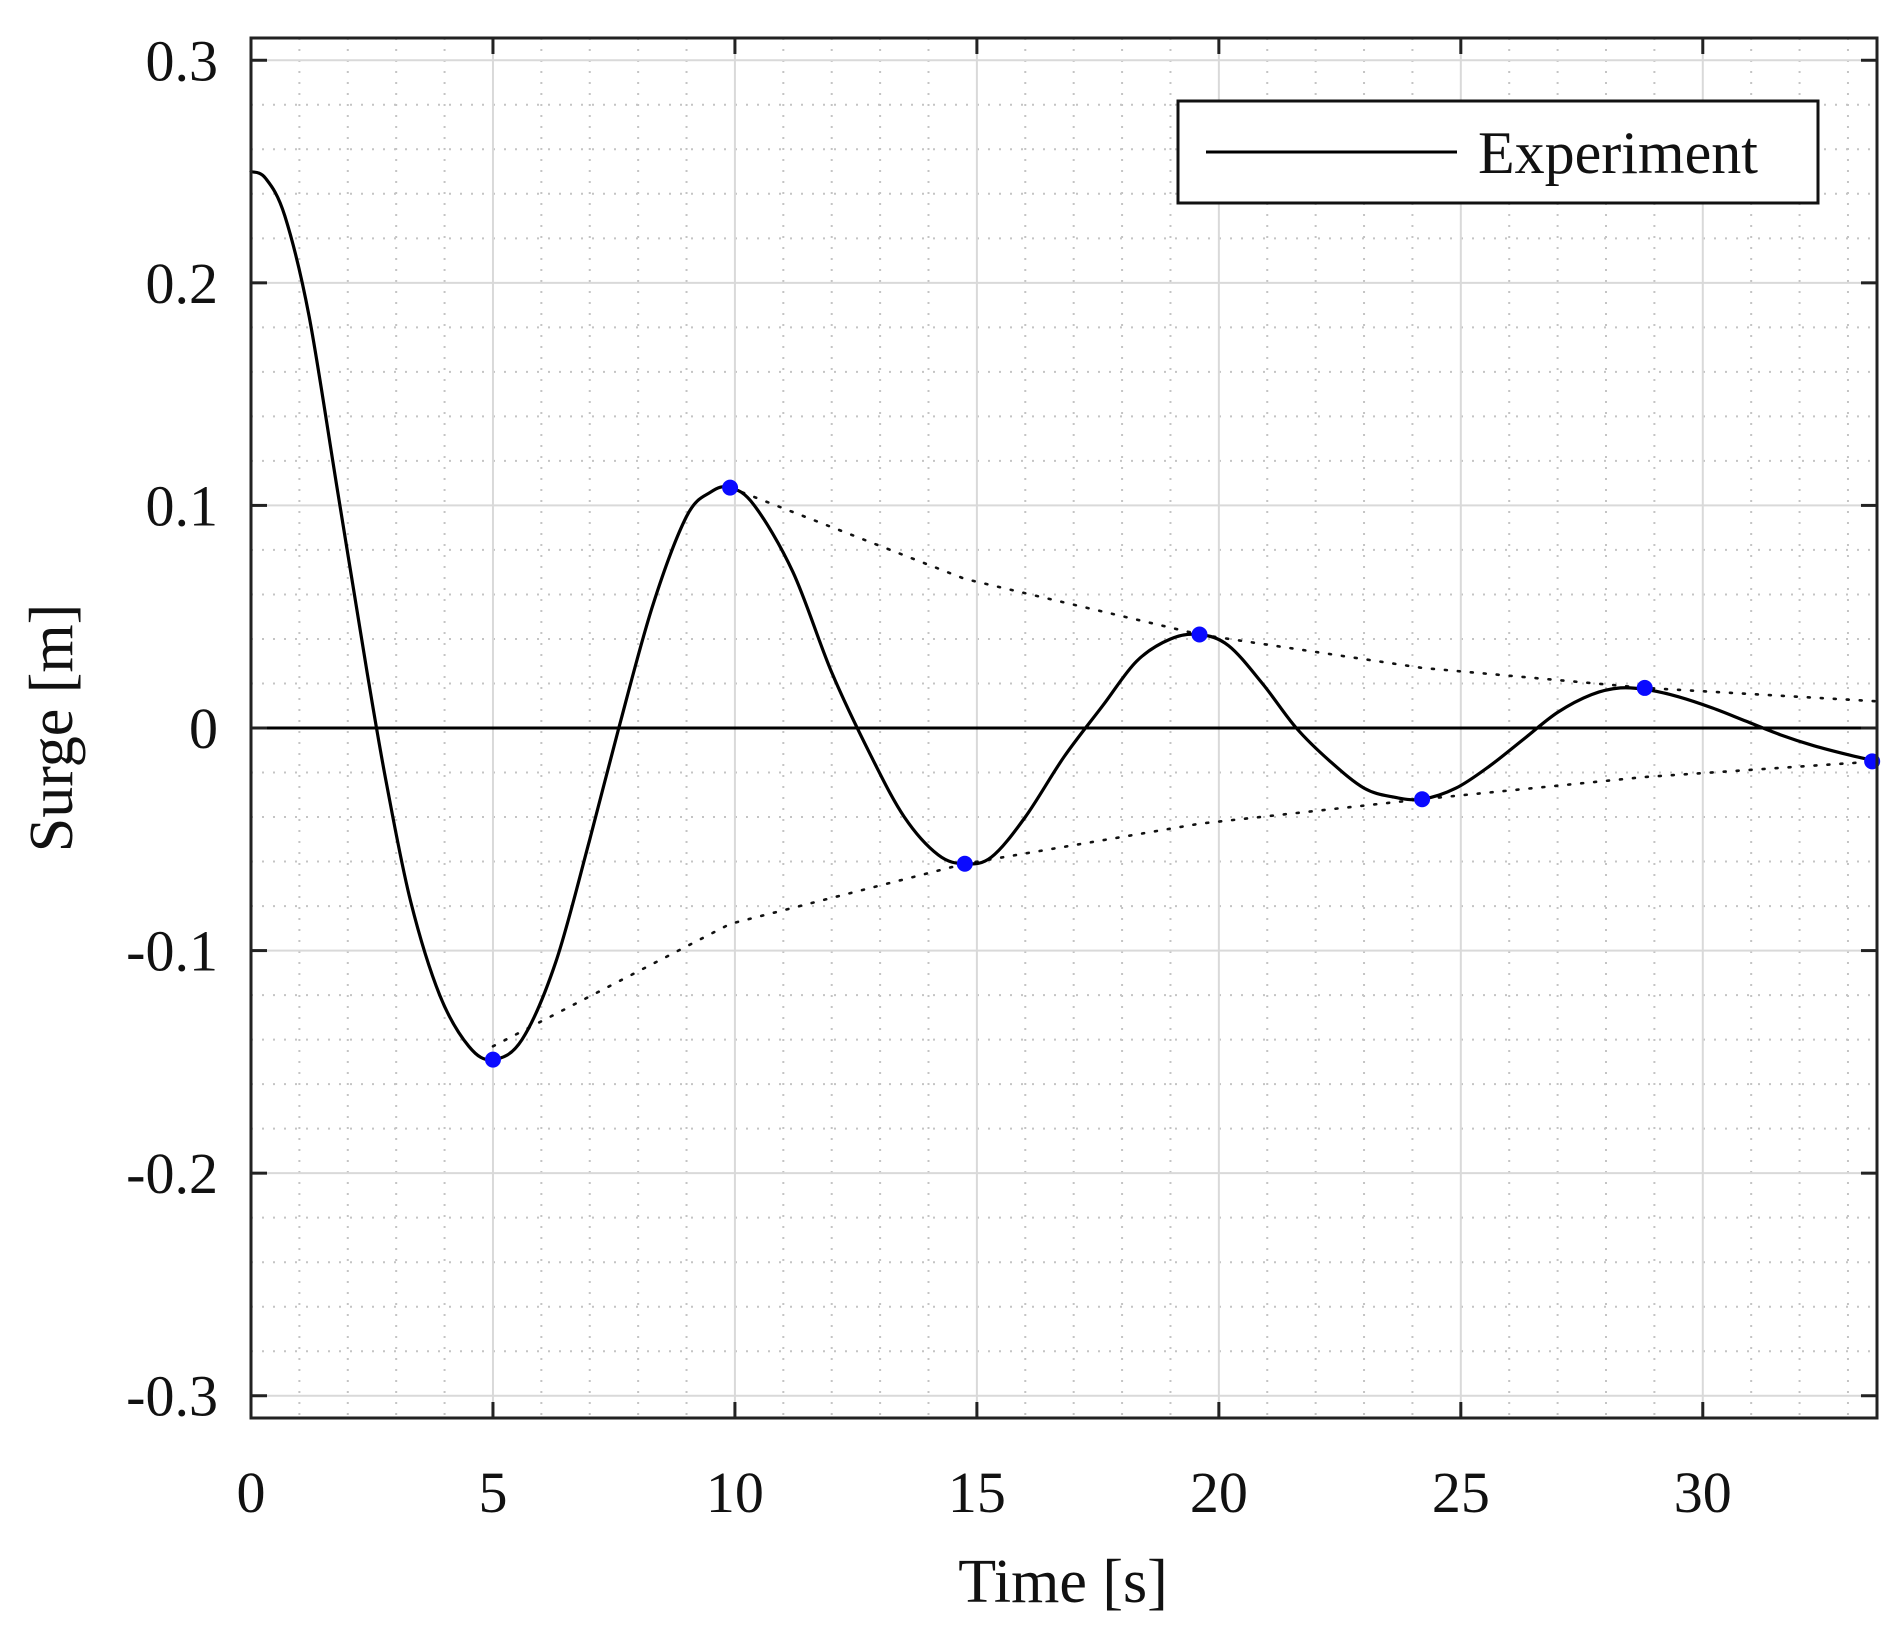 This screenshot has width=1901, height=1638. Describe the element at coordinates (251, 1492) in the screenshot. I see `x-tick-label: 0` at that location.